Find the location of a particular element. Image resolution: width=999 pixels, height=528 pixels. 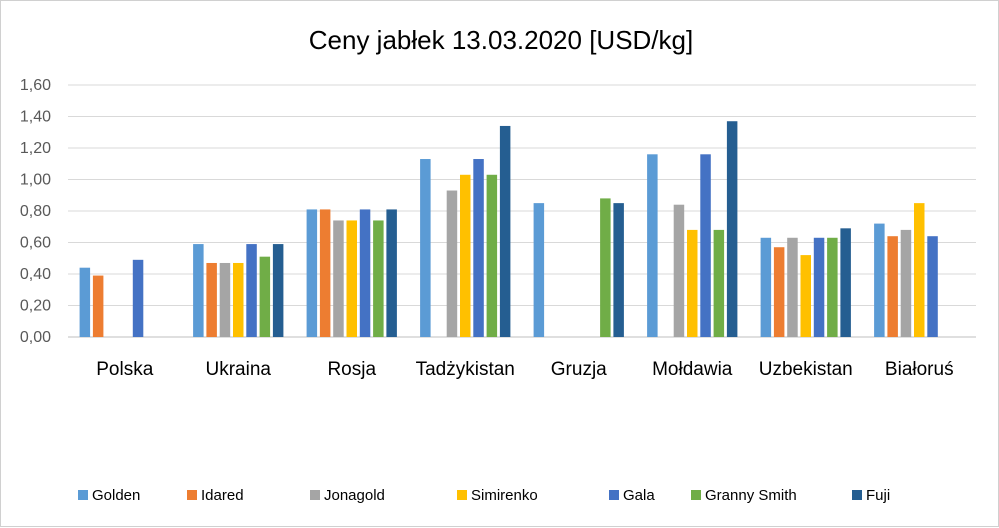

legend-item: Golden is located at coordinates (109, 495).